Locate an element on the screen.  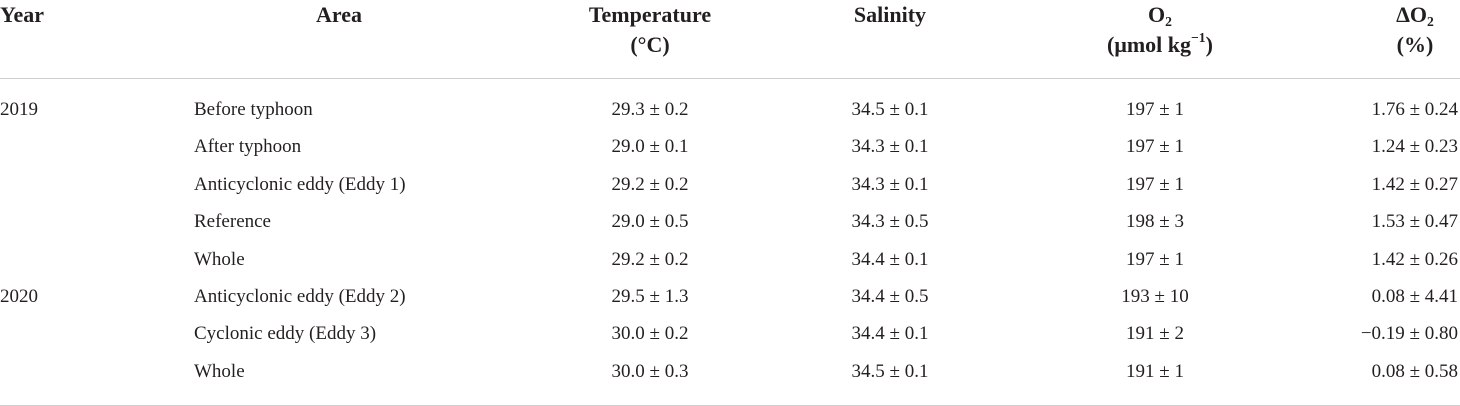
cell-area: Cyclonic eddy (Eddy 3) is located at coordinates (285, 334).